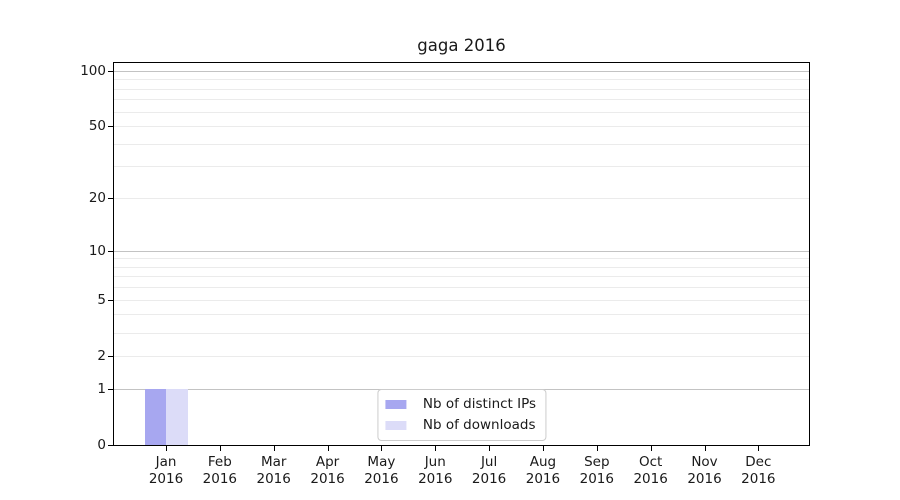 The image size is (900, 500). I want to click on y-tick-label: 20, so click(97, 198).